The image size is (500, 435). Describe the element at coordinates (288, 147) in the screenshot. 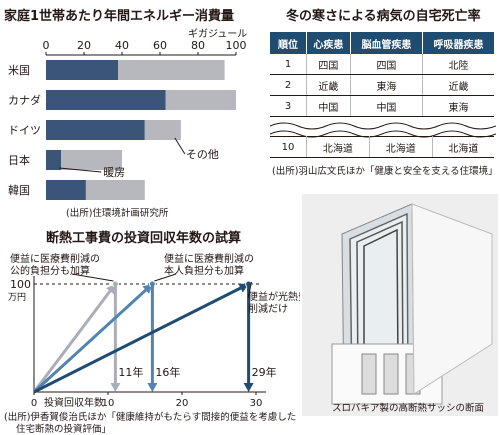

I see `table-cell: 10` at that location.